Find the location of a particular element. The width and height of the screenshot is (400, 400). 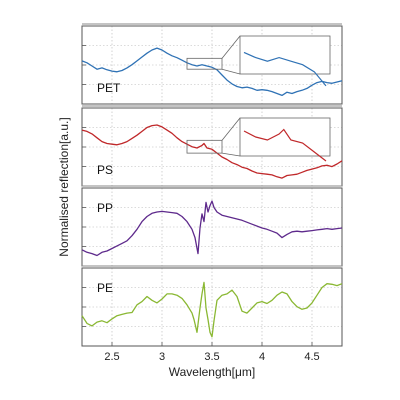

panel-frame-pet is located at coordinates (212, 65).